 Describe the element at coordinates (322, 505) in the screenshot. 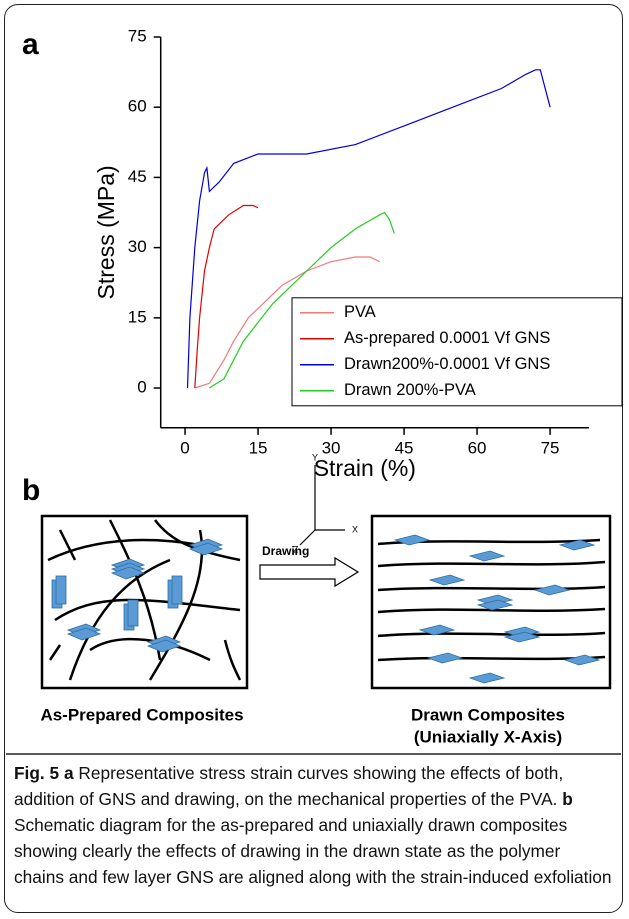

I see `axes-icon` at that location.